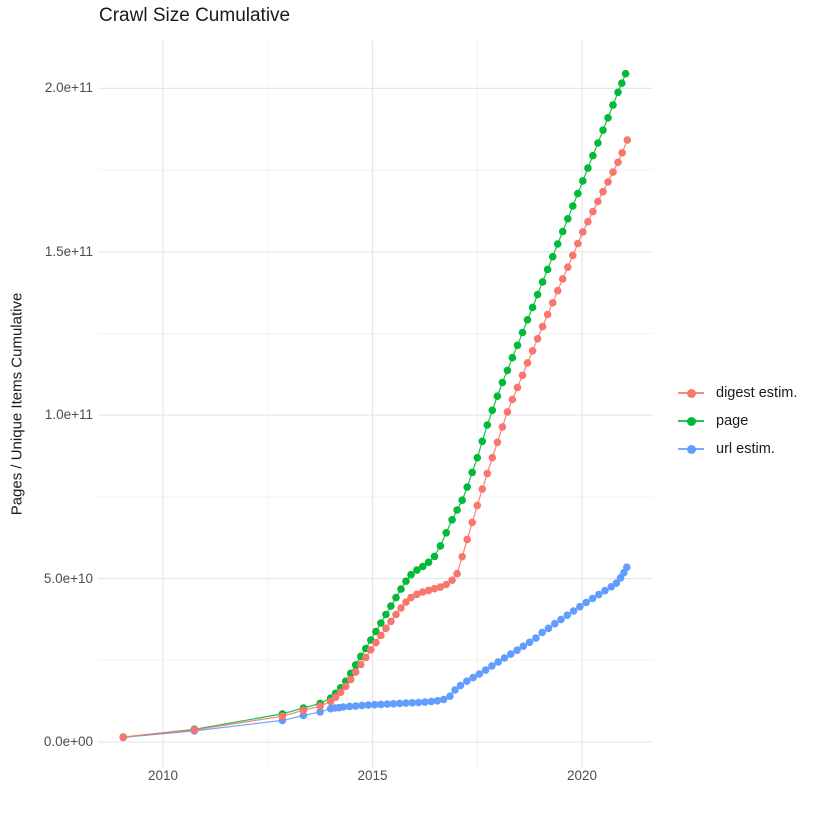 Image resolution: width=826 pixels, height=827 pixels. Describe the element at coordinates (757, 393) in the screenshot. I see `legend-label: digest estim.` at that location.